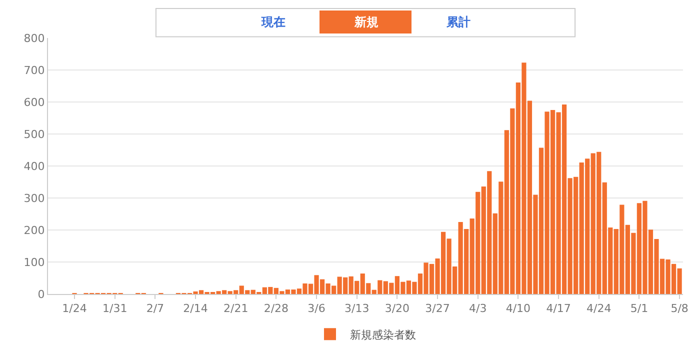 Image resolution: width=698 pixels, height=359 pixels. I want to click on y-tick-label: 100, so click(34, 262).